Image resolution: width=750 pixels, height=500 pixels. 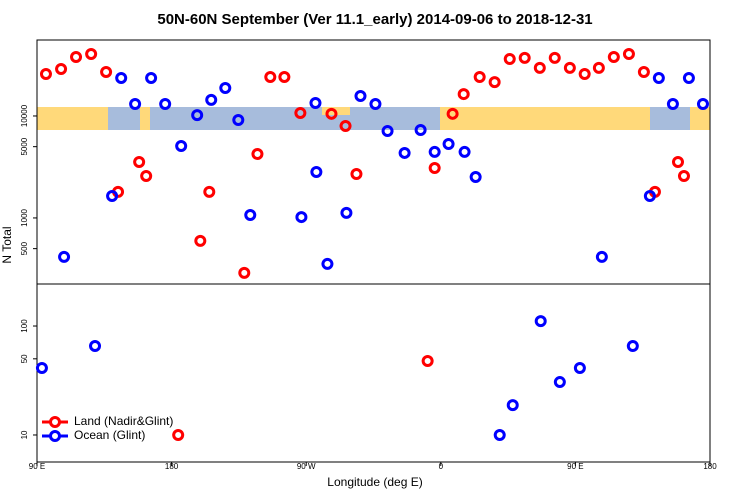 I want to click on y-tick-label: 100, so click(x=24, y=326).